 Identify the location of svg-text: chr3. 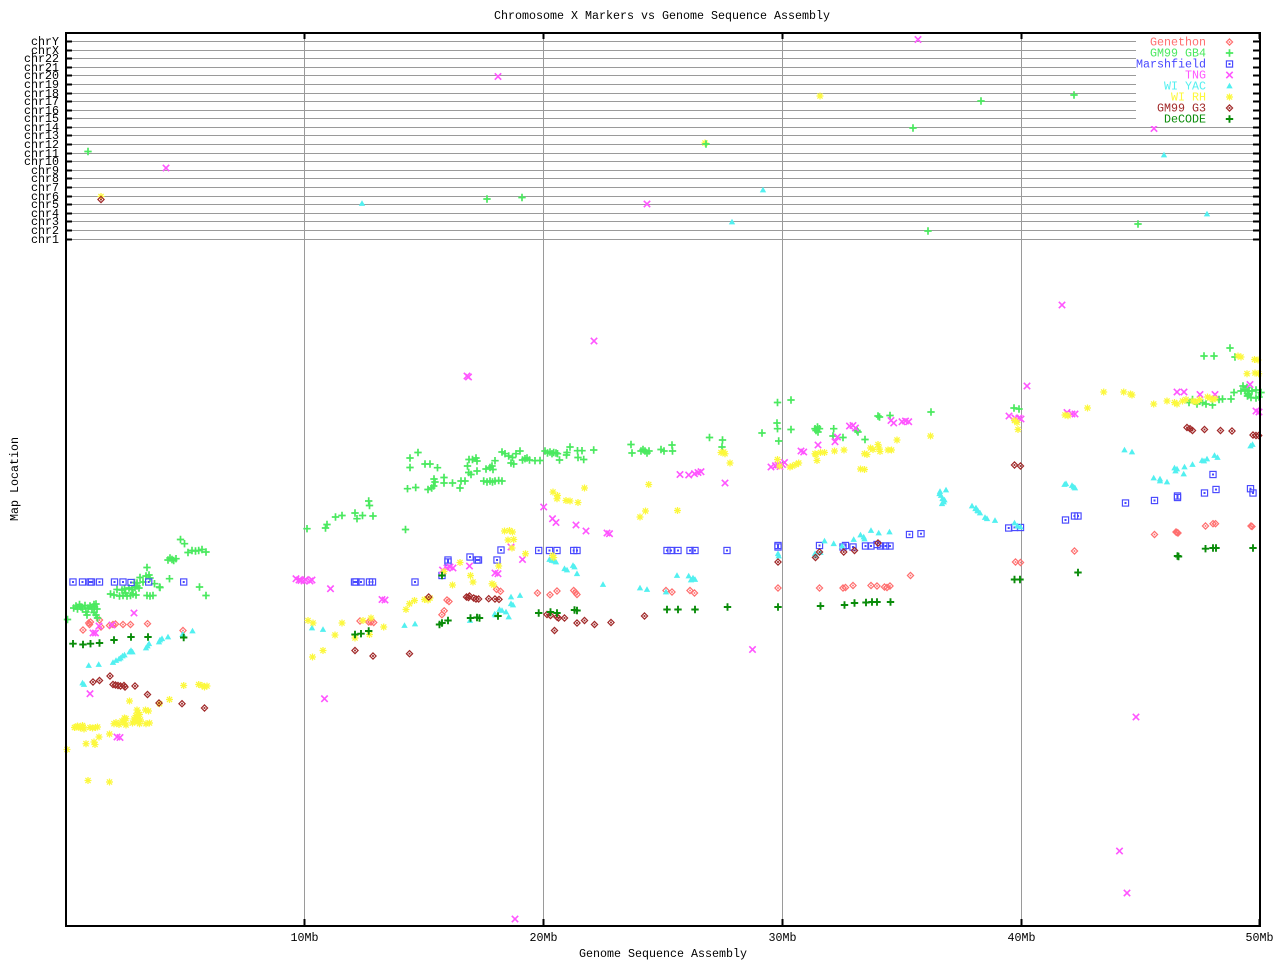
(45, 222).